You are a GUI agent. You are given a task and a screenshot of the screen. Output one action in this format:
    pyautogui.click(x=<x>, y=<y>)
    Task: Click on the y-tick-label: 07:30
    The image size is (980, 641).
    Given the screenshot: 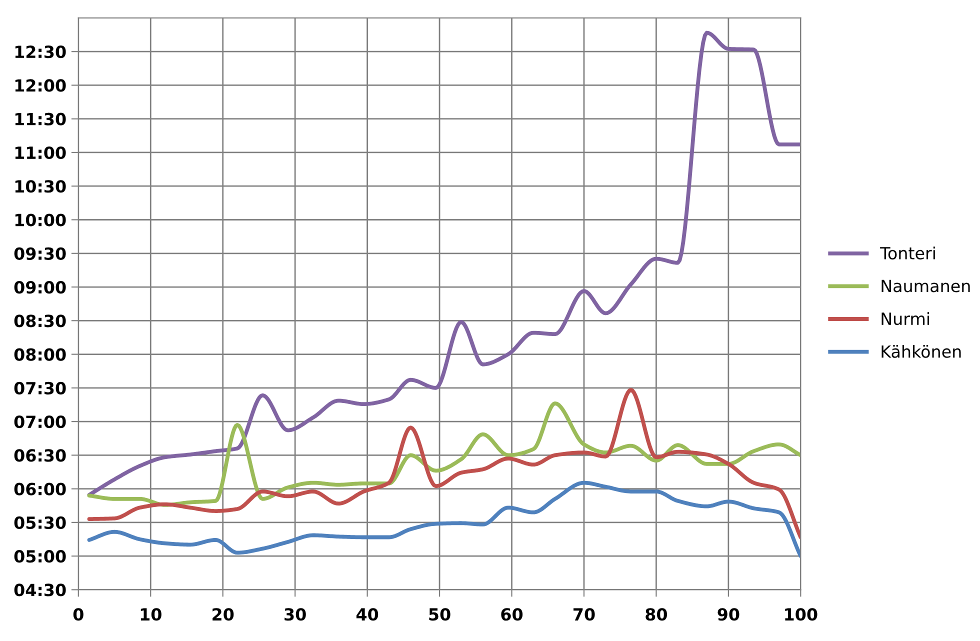 What is the action you would take?
    pyautogui.click(x=40, y=388)
    